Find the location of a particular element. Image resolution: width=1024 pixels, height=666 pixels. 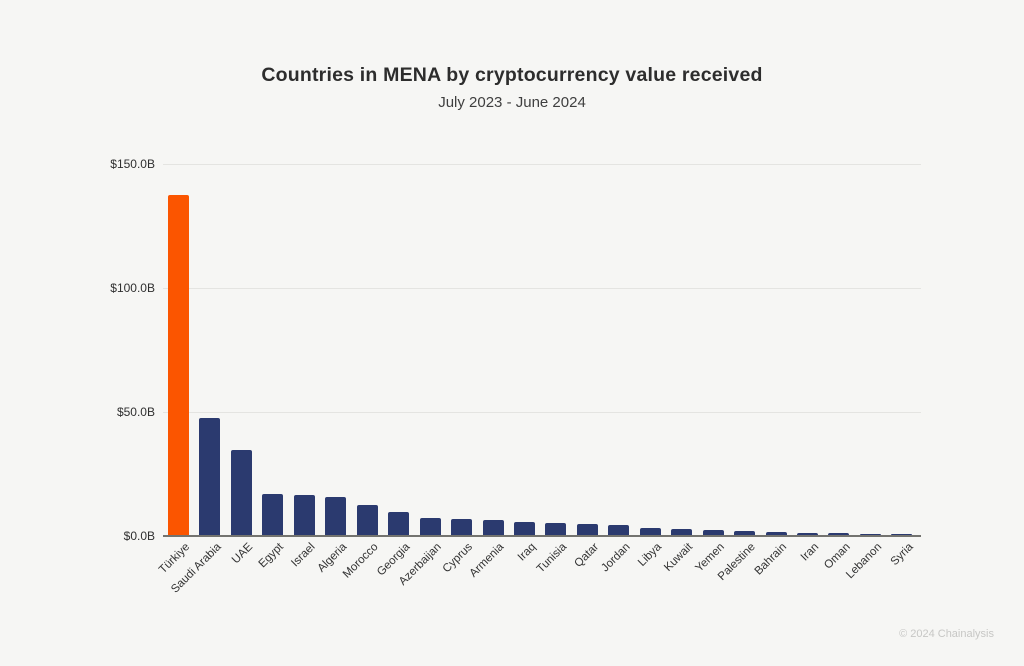

bar-bahrain is located at coordinates (776, 533).